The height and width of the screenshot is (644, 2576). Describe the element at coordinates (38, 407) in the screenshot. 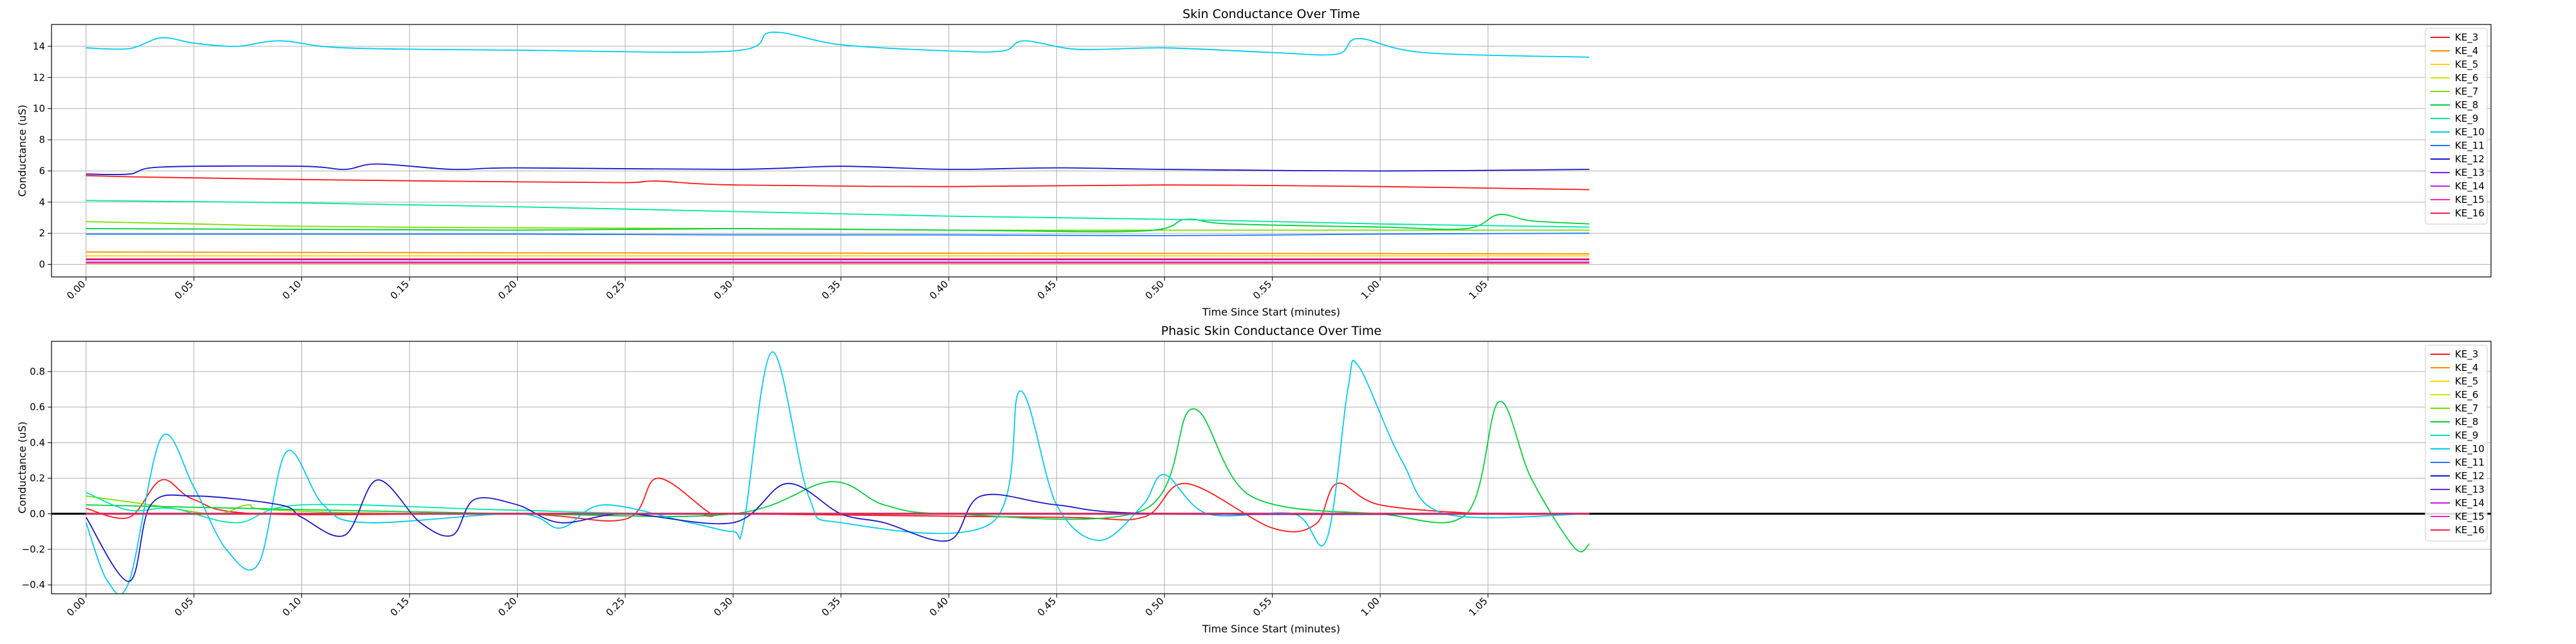

I see `y-tick-label: 0.6` at that location.